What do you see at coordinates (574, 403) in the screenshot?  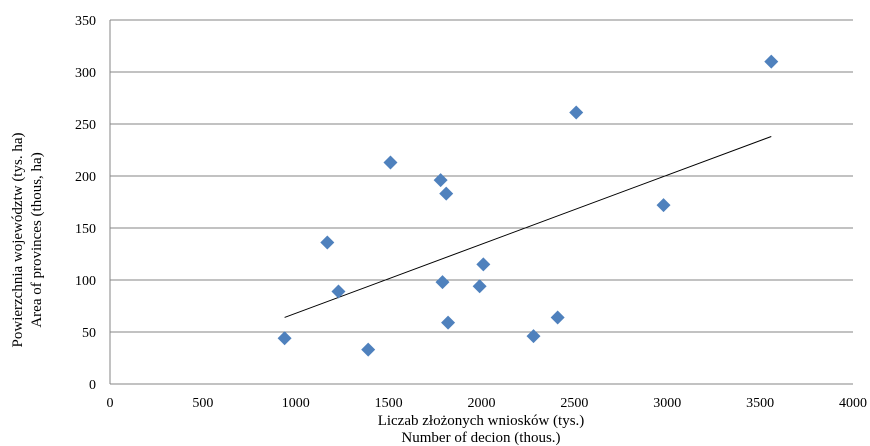 I see `x-tick-label: 2500` at bounding box center [574, 403].